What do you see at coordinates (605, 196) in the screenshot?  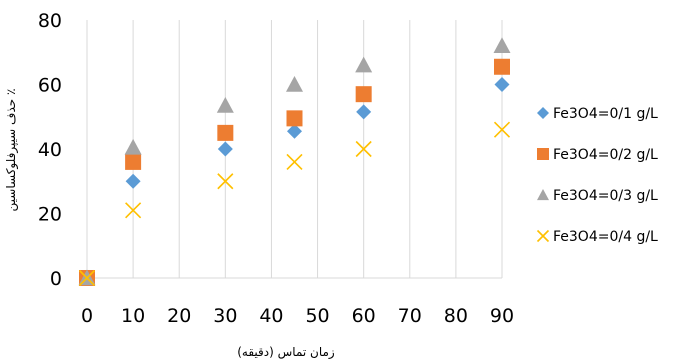 I see `legend-label: Fe3O4=0/3 g/L` at bounding box center [605, 196].